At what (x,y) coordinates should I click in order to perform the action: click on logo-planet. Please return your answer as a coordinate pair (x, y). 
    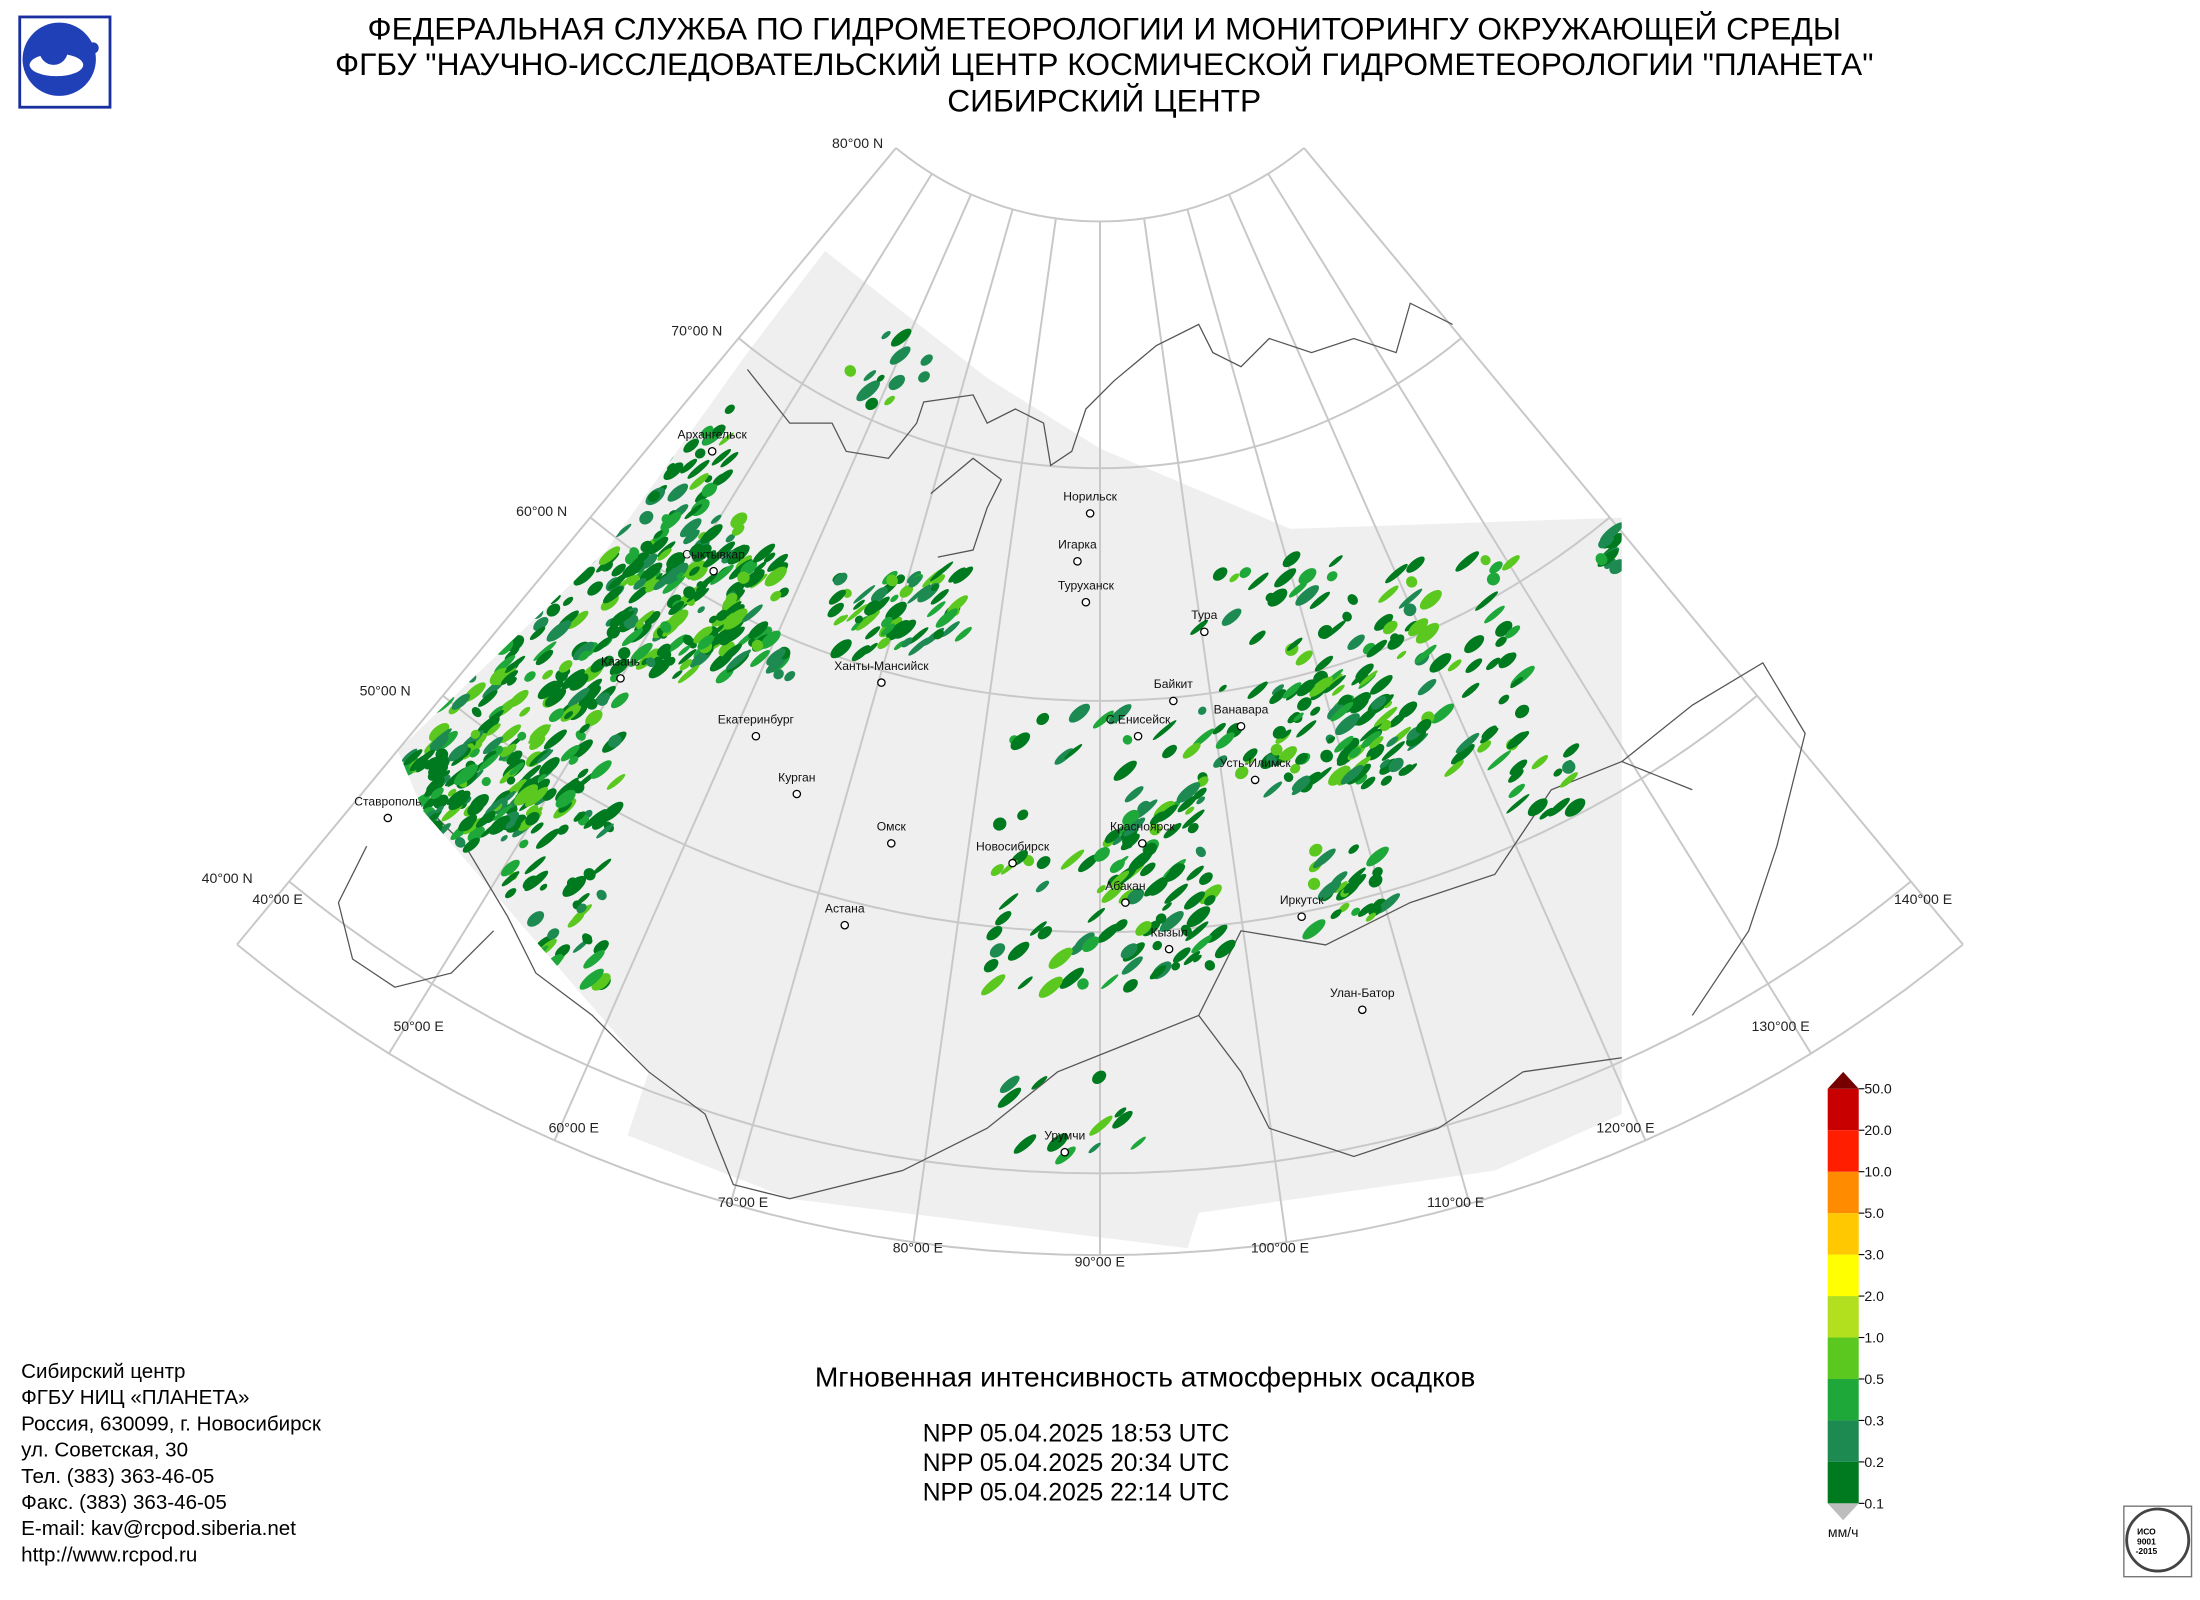
    Looking at the image, I should click on (53, 50).